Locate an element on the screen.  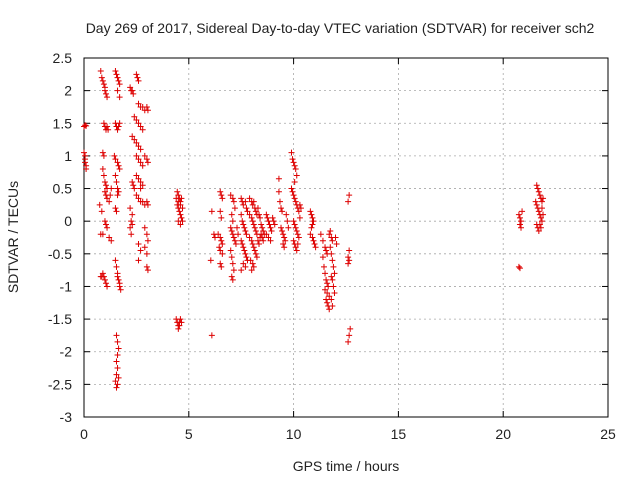
y-tick-label: 1.5 is located at coordinates (63, 123).